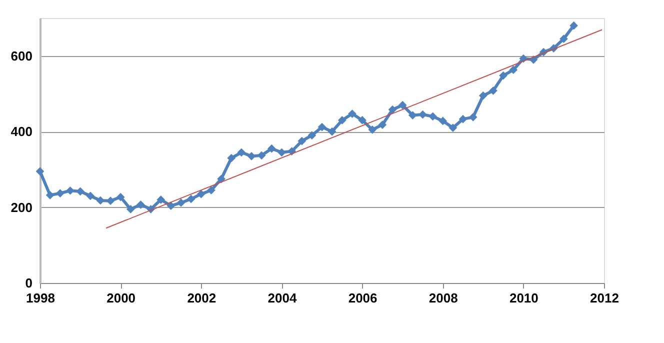 This screenshot has width=664, height=343. I want to click on x-tick-label: 2006, so click(363, 298).